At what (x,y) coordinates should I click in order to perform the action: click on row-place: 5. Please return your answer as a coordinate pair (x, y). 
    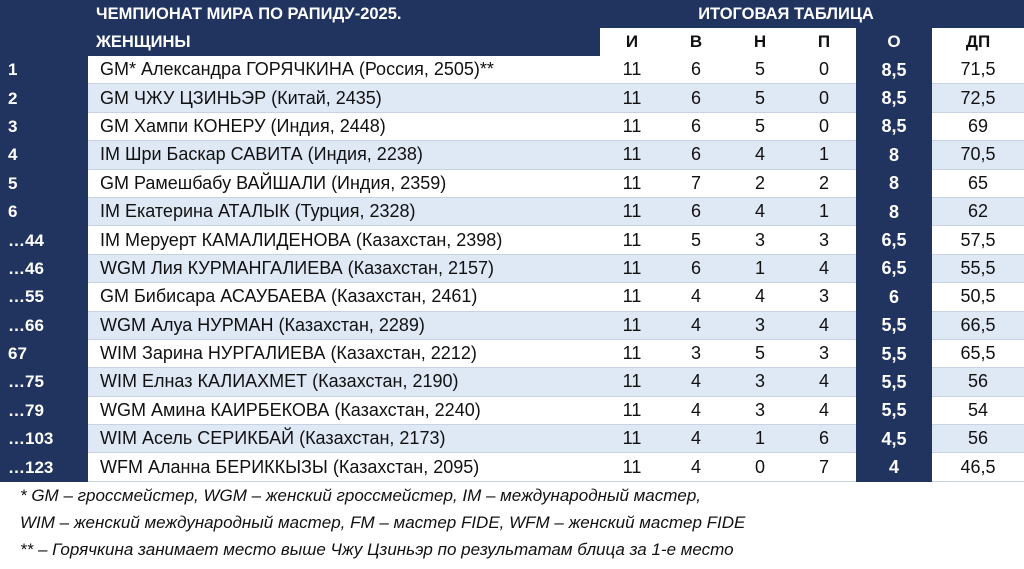
    Looking at the image, I should click on (44, 183).